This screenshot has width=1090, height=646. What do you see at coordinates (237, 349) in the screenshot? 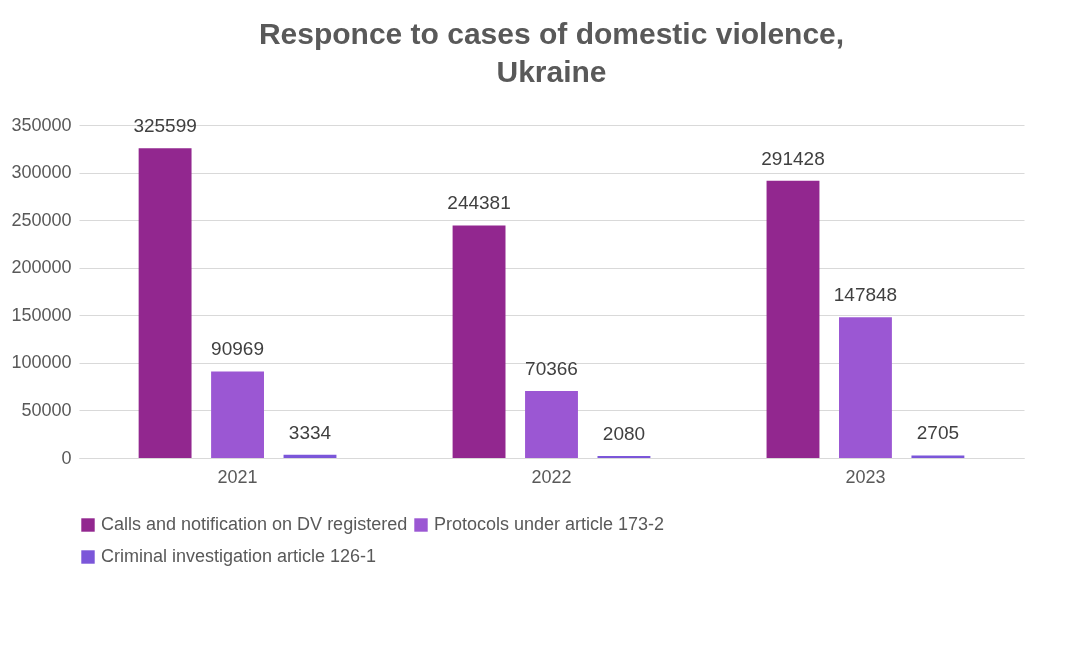
I see `data-label: 90969` at bounding box center [237, 349].